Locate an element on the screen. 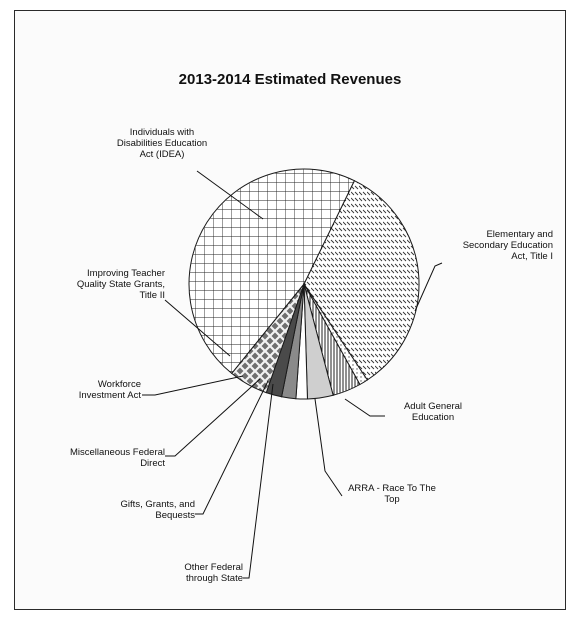 This screenshot has height=620, width=579. chart-title: 2013-2014 Estimated Revenues is located at coordinates (290, 79).